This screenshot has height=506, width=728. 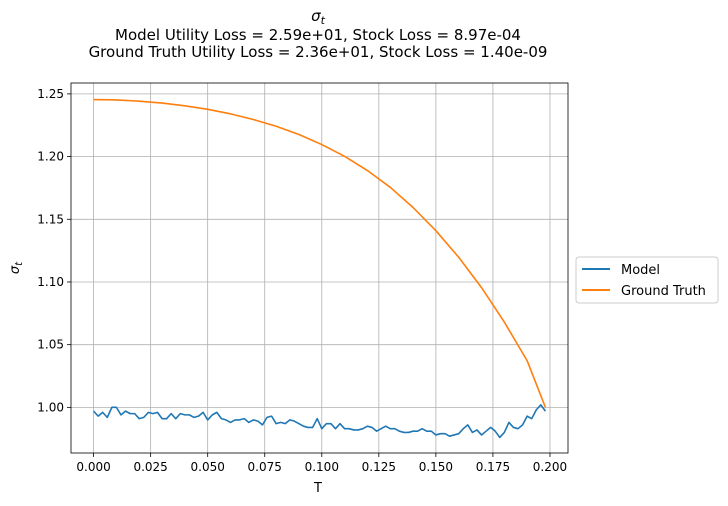 What do you see at coordinates (322, 467) in the screenshot?
I see `x-tick-label: 0.100` at bounding box center [322, 467].